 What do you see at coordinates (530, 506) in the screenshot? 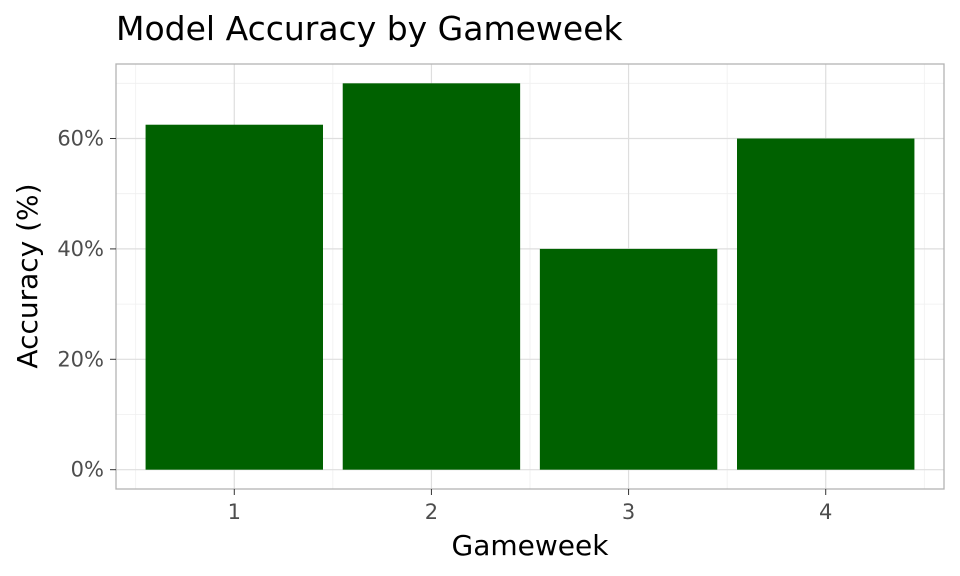
I see `x-axis: 1 2 3 4` at bounding box center [530, 506].